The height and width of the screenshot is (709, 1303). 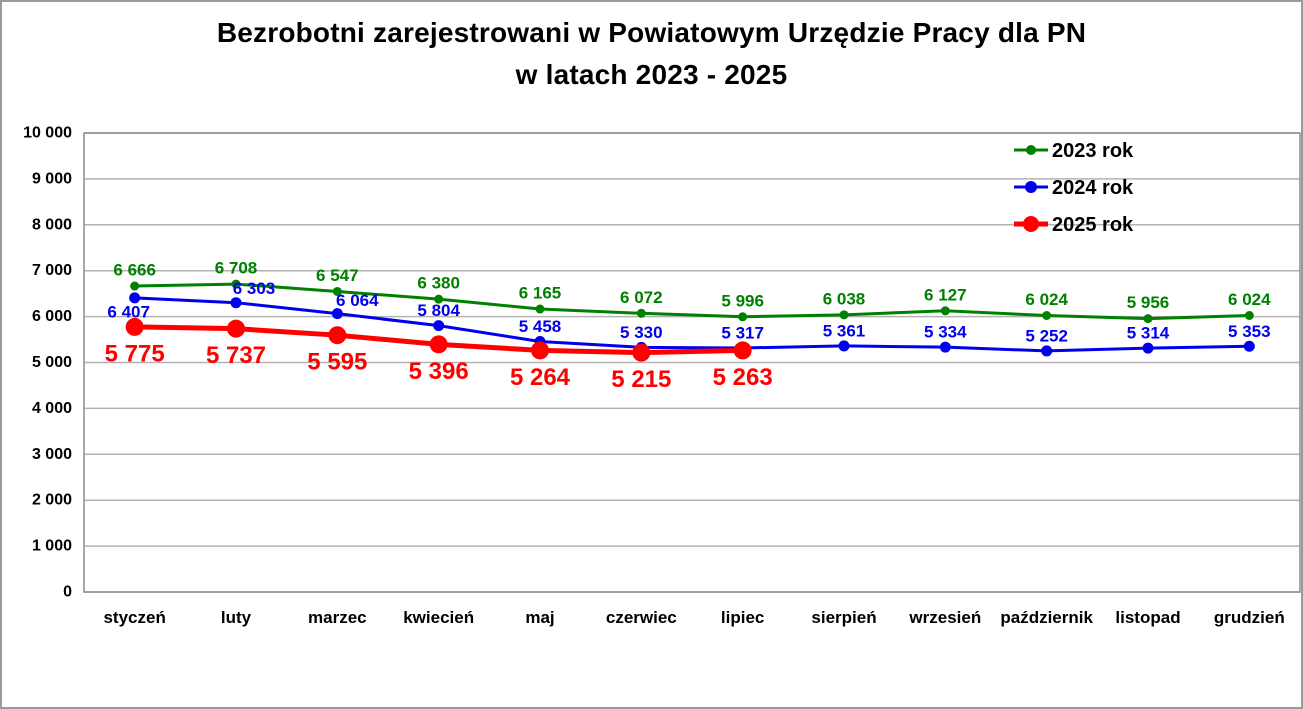 What do you see at coordinates (134, 617) in the screenshot?
I see `x-label-styczeń: styczeń` at bounding box center [134, 617].